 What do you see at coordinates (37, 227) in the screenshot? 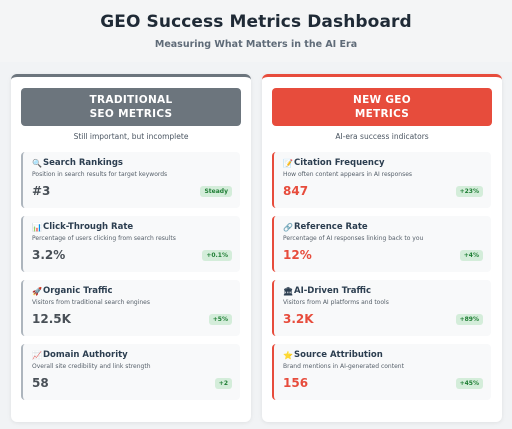
I see `chart-icon: 📊` at bounding box center [37, 227].